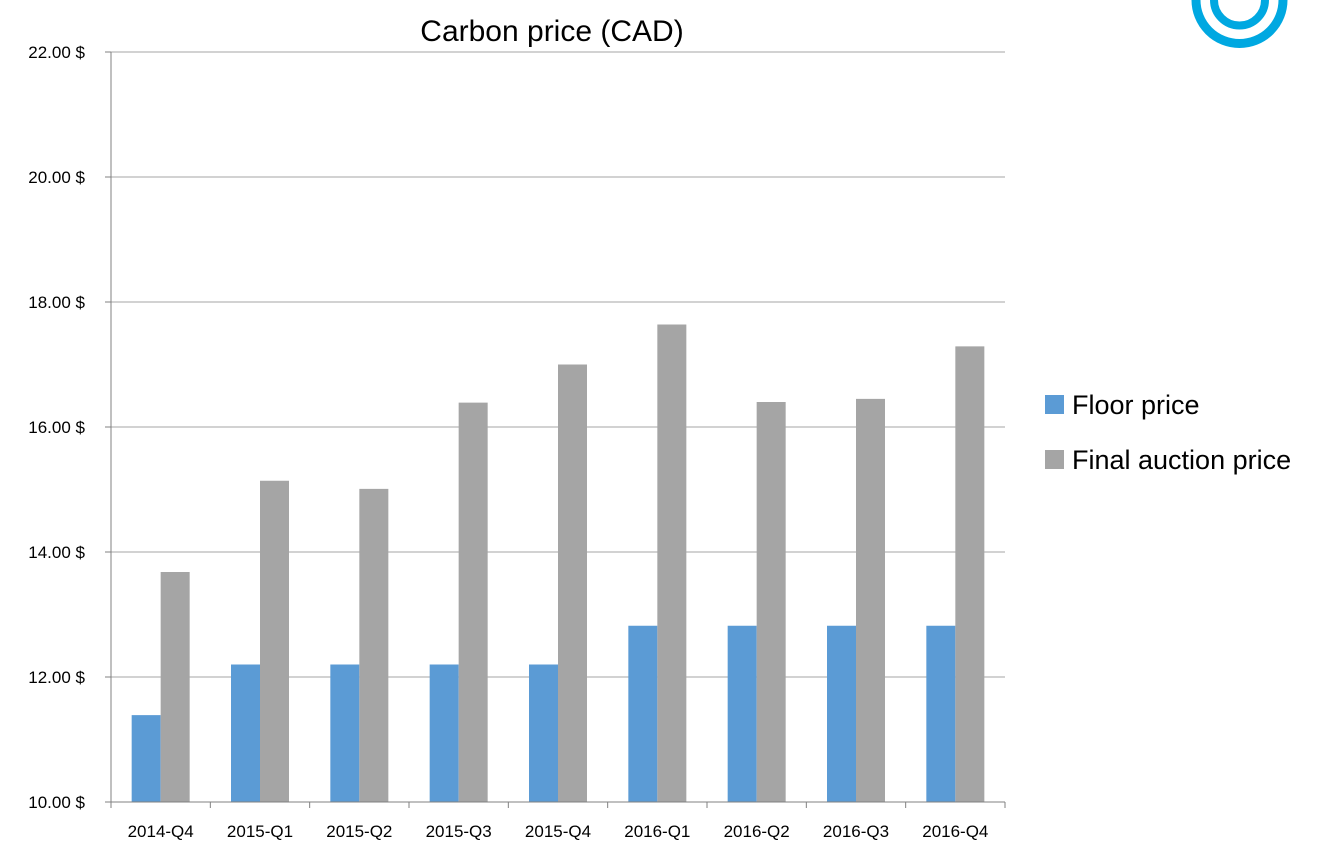  Describe the element at coordinates (161, 831) in the screenshot. I see `x-tick-label: 2014-Q4` at that location.